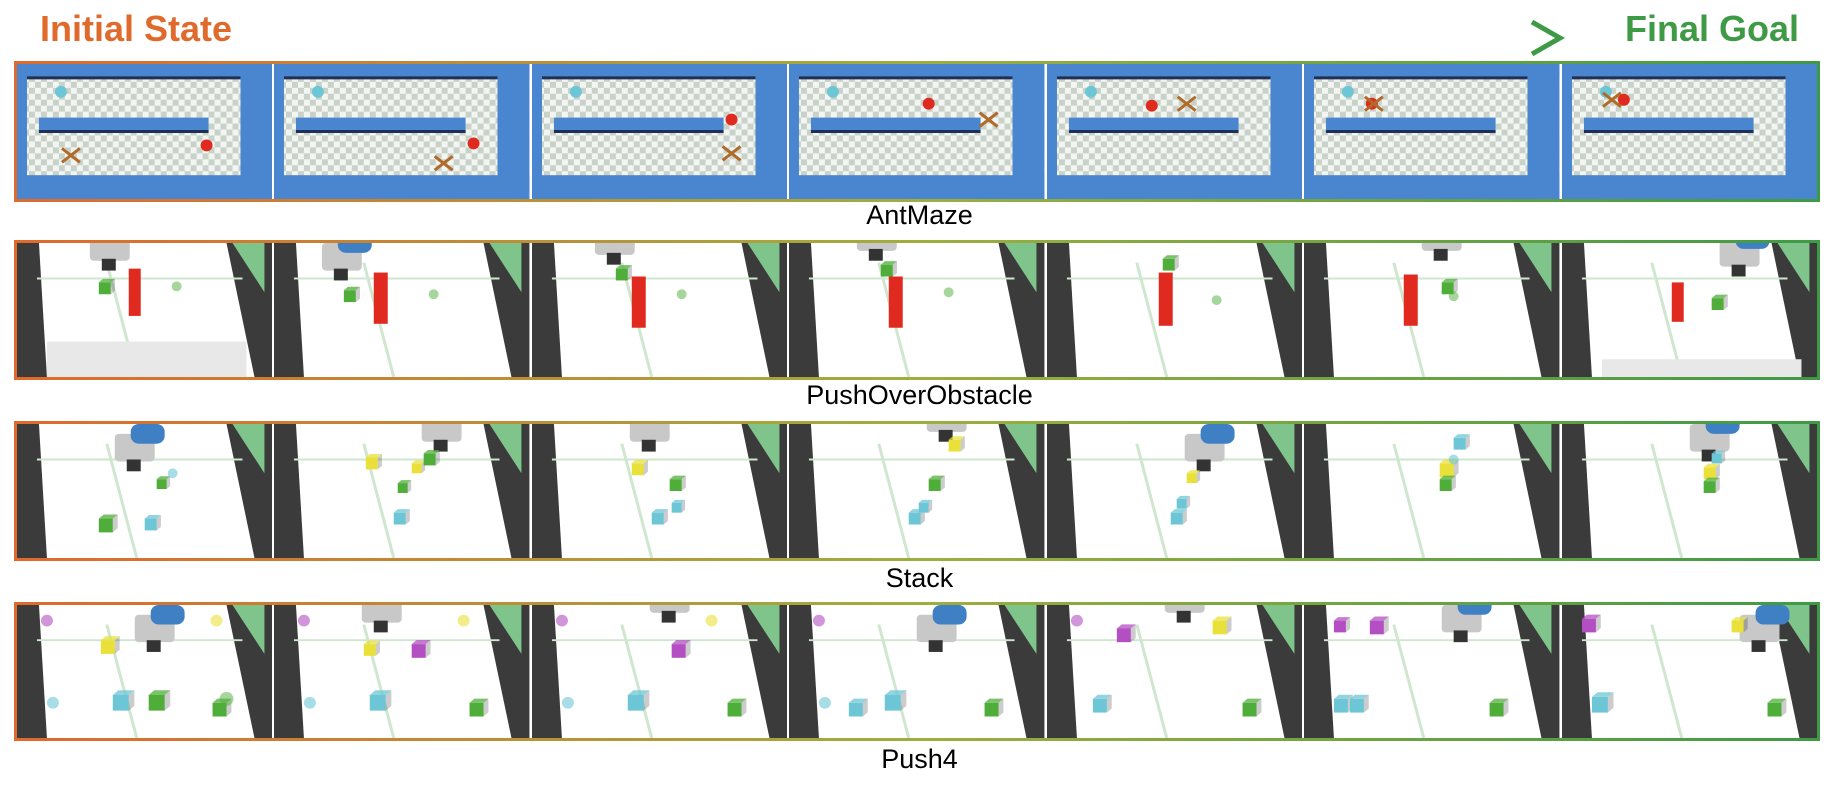 This screenshot has height=792, width=1839. Describe the element at coordinates (136, 28) in the screenshot. I see `initial-state-label: Initial State` at that location.